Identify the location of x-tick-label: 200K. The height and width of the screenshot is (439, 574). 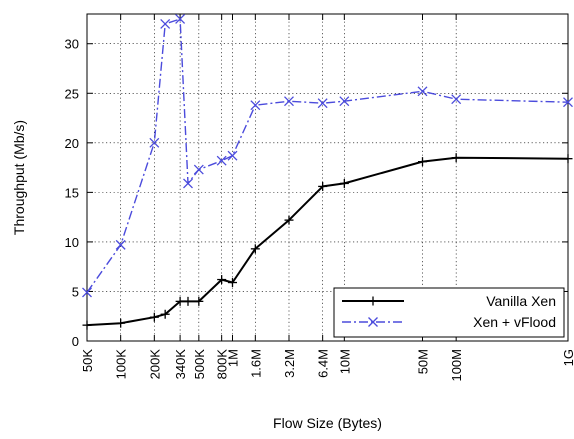
(154, 364).